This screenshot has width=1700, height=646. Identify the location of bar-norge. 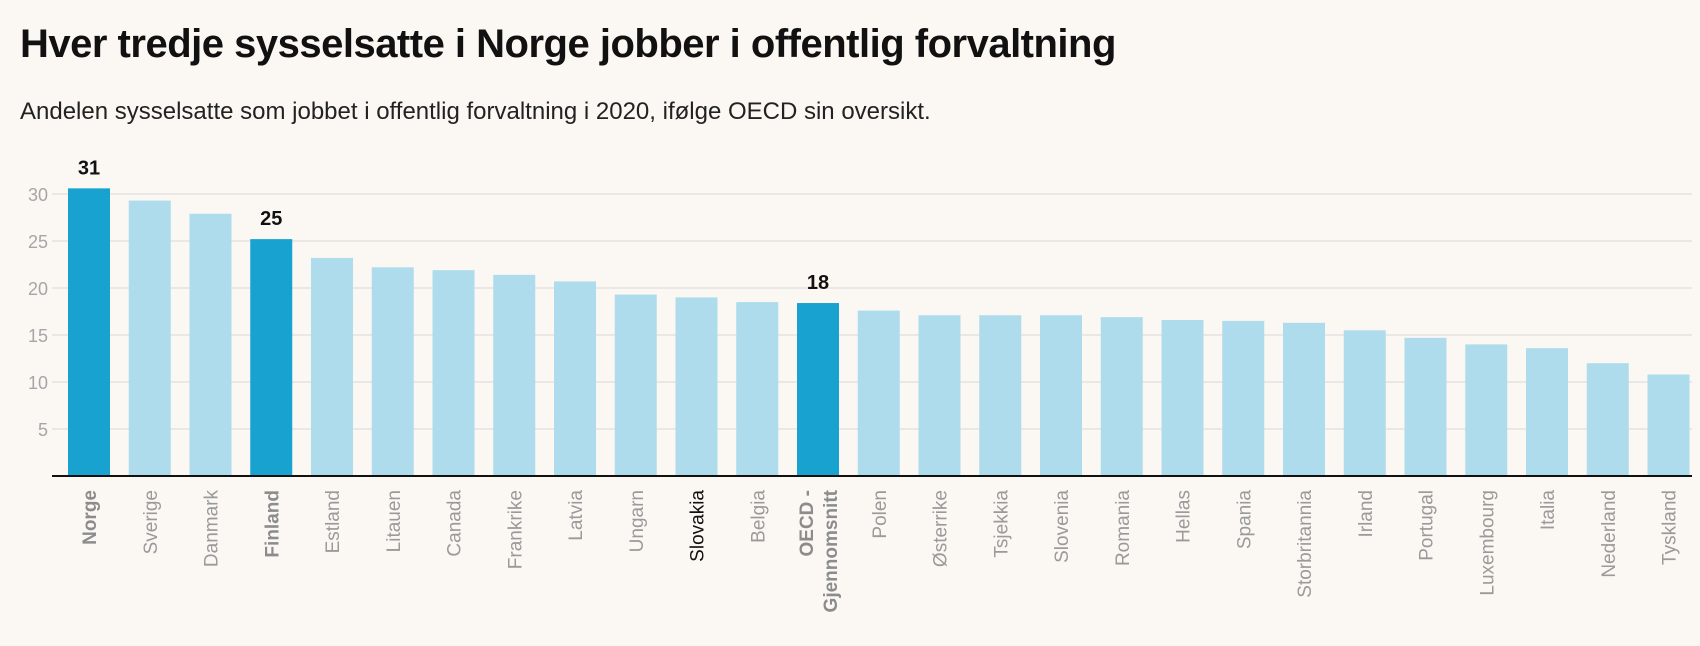
(89, 332).